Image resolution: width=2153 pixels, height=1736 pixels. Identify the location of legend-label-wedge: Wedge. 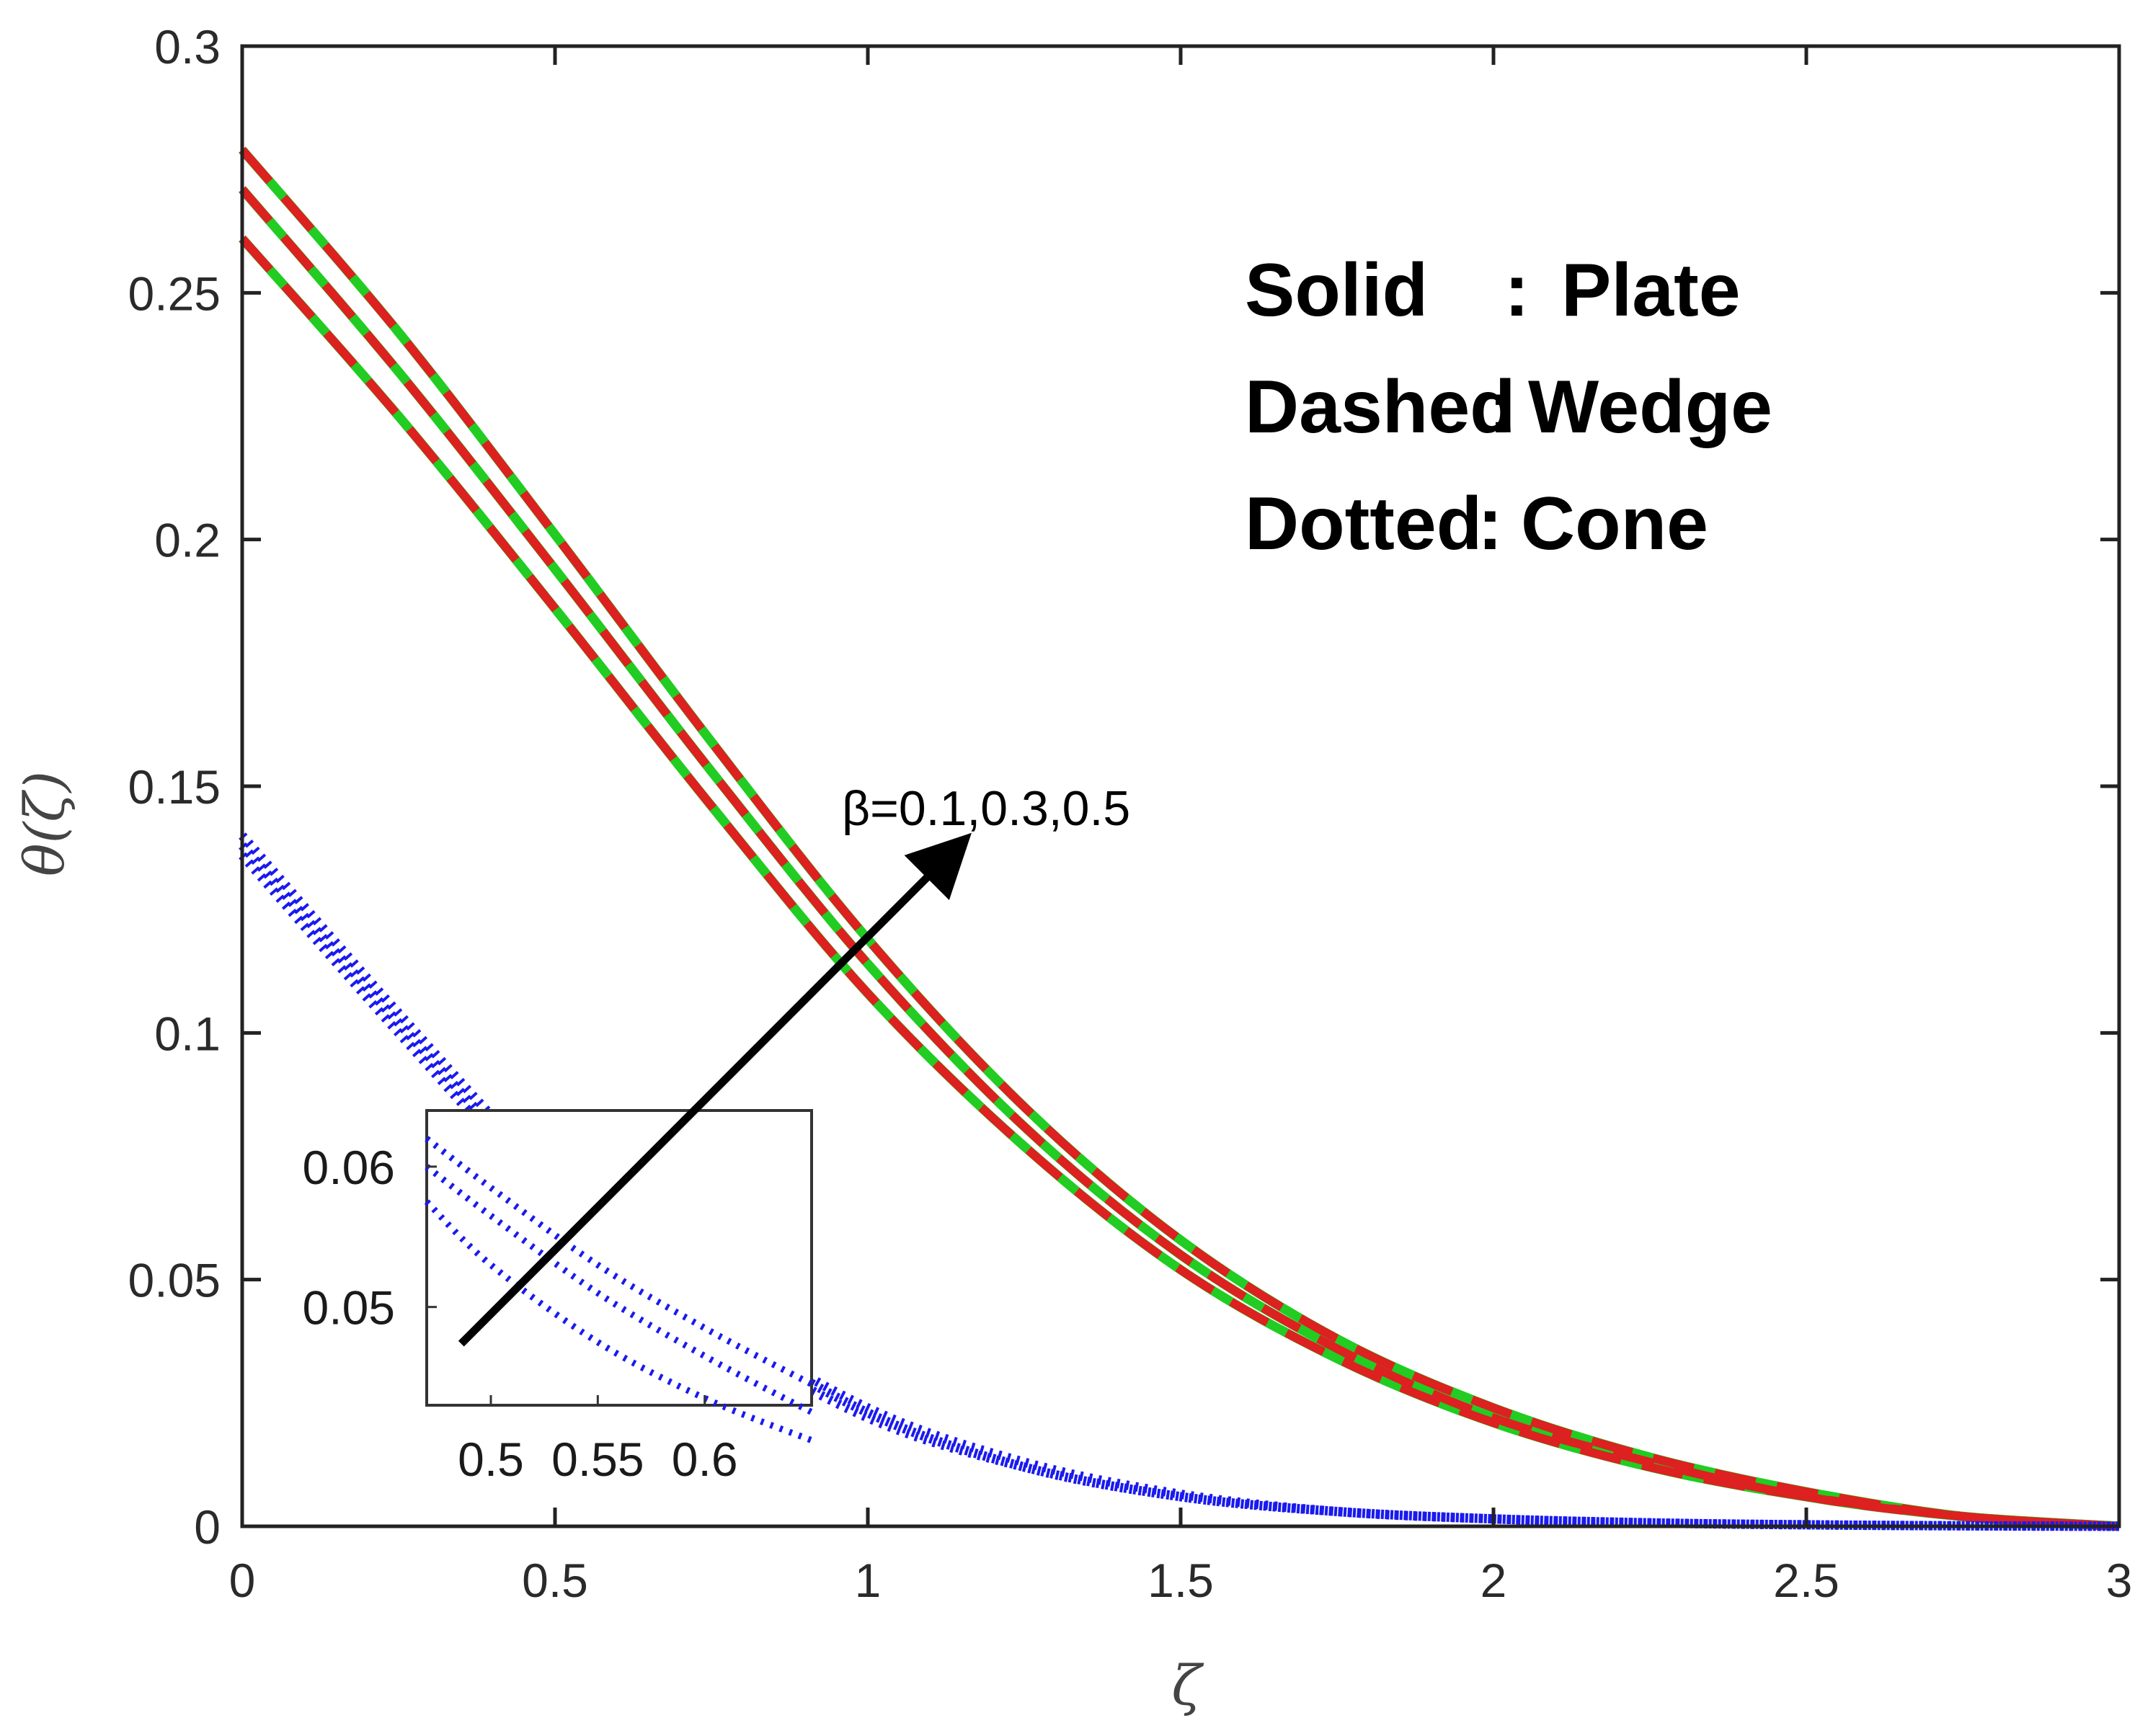
(1650, 407).